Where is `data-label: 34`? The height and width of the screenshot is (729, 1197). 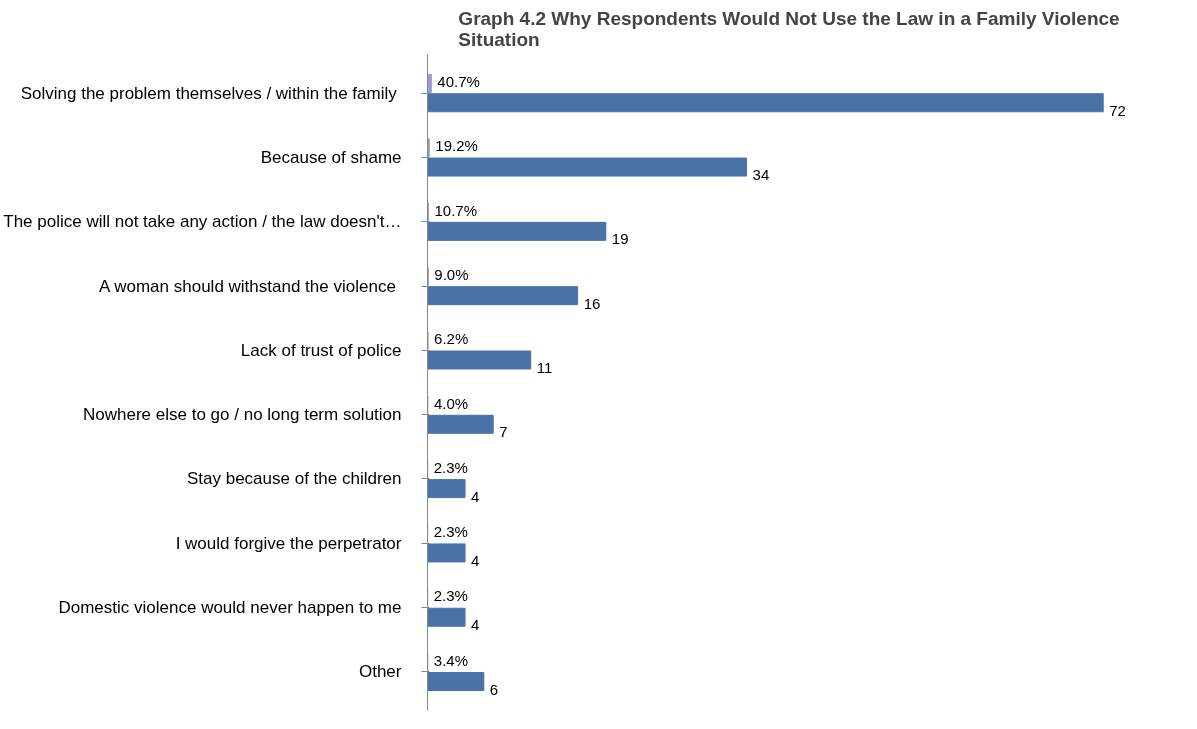
data-label: 34 is located at coordinates (761, 175).